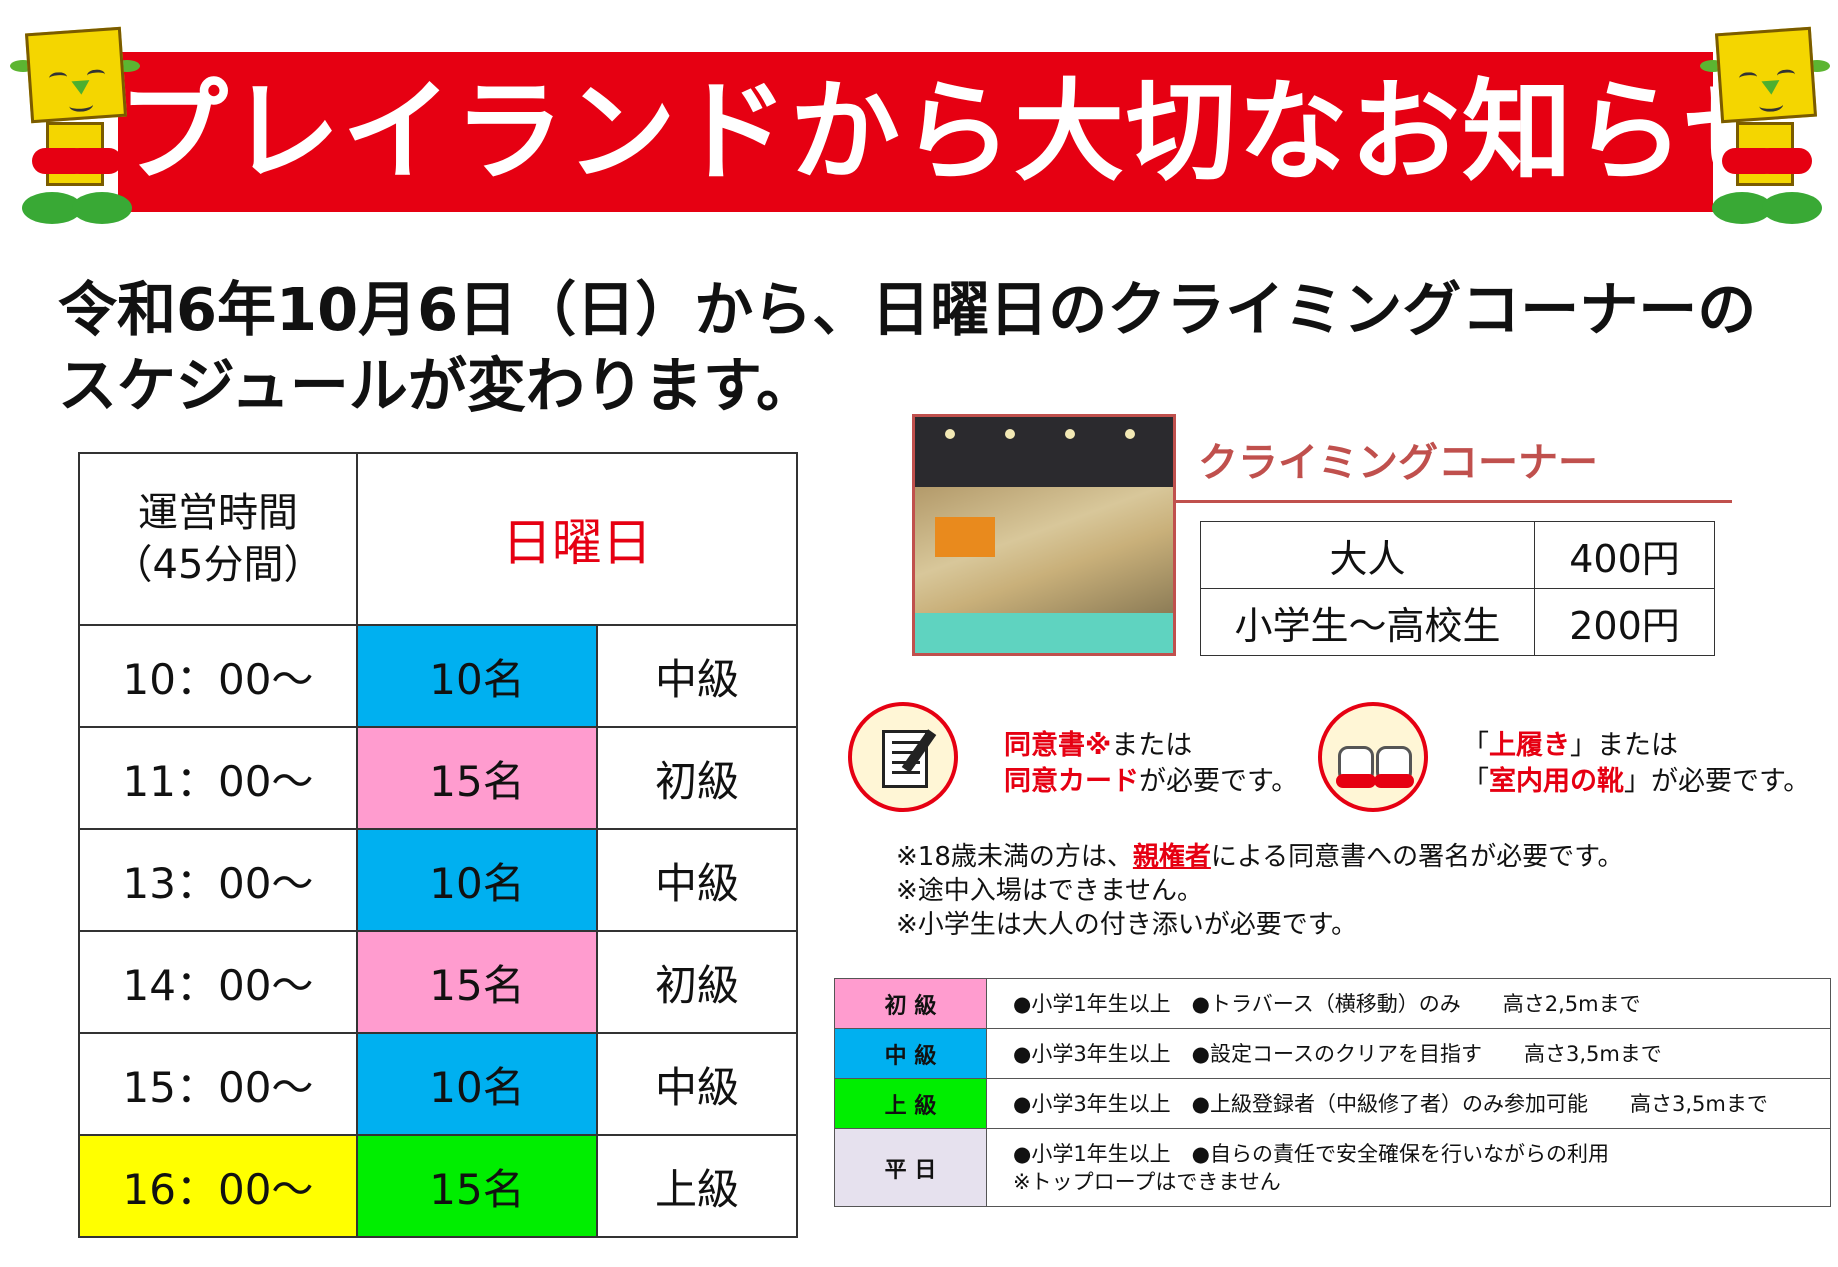  What do you see at coordinates (1398, 463) in the screenshot?
I see `corner-title: クライミングコーナー` at bounding box center [1398, 463].